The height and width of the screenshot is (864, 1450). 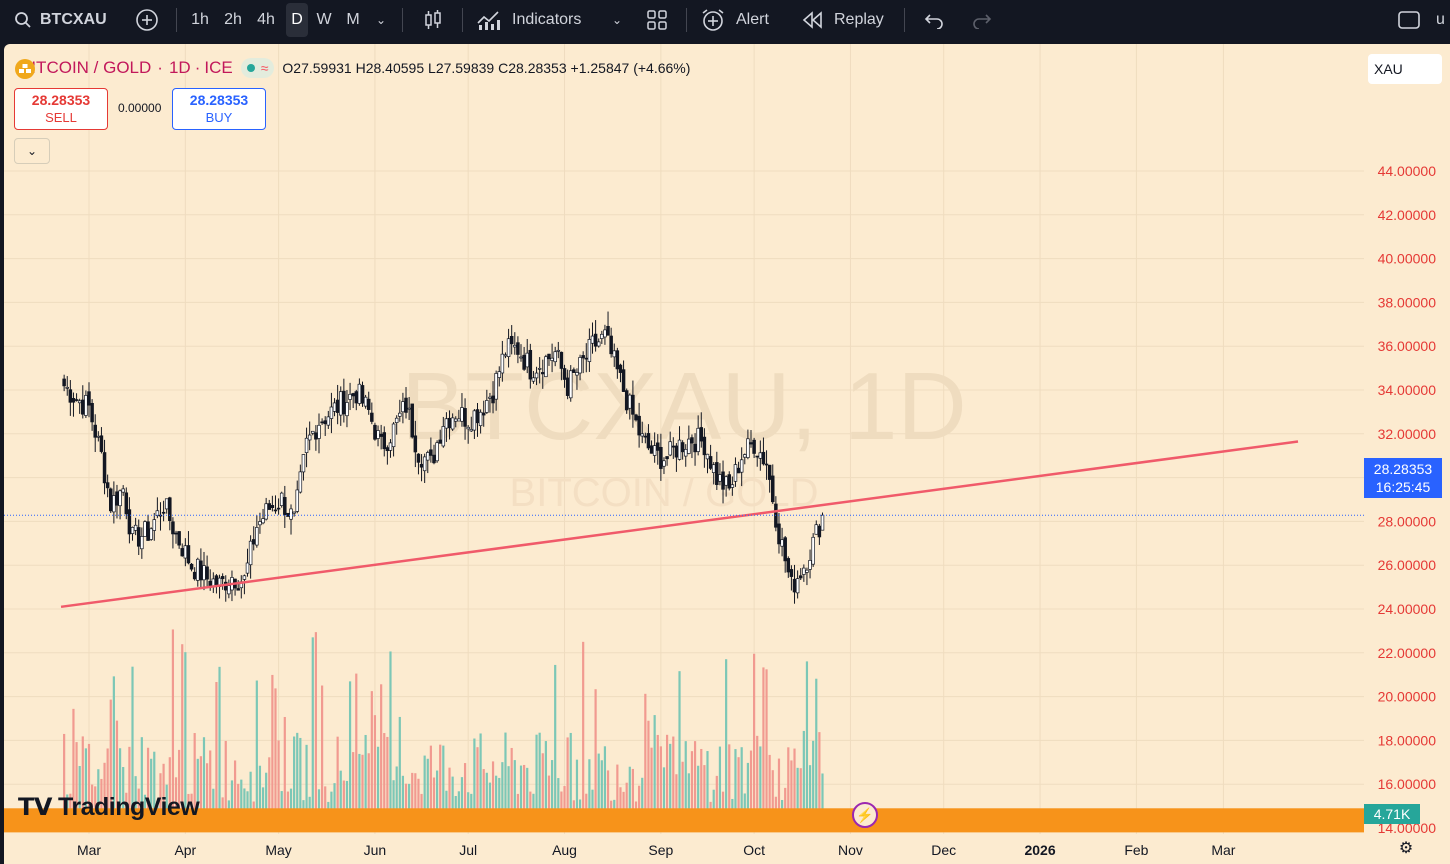 What do you see at coordinates (266, 19) in the screenshot?
I see `interval-4h: 4h` at bounding box center [266, 19].